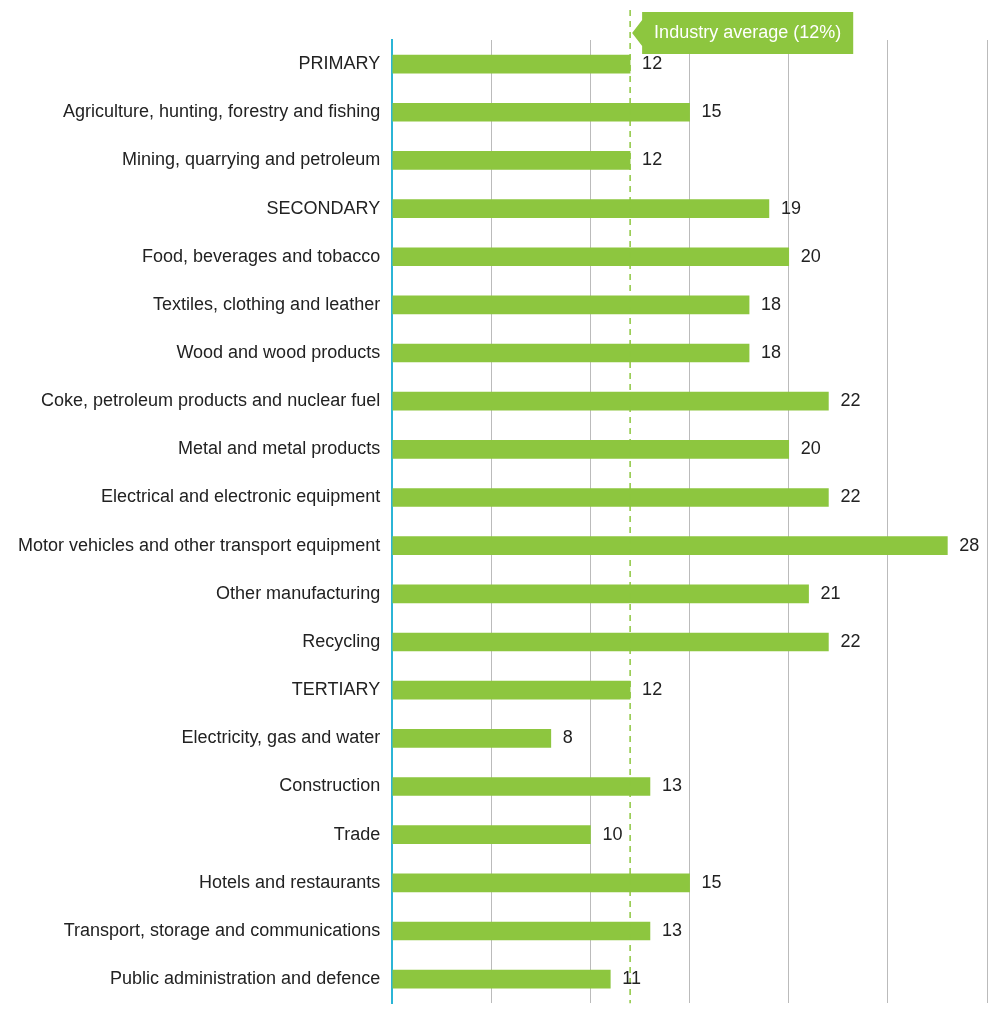  Describe the element at coordinates (199, 544) in the screenshot. I see `y-tick-label: Motor vehicles and other transport equipment` at that location.